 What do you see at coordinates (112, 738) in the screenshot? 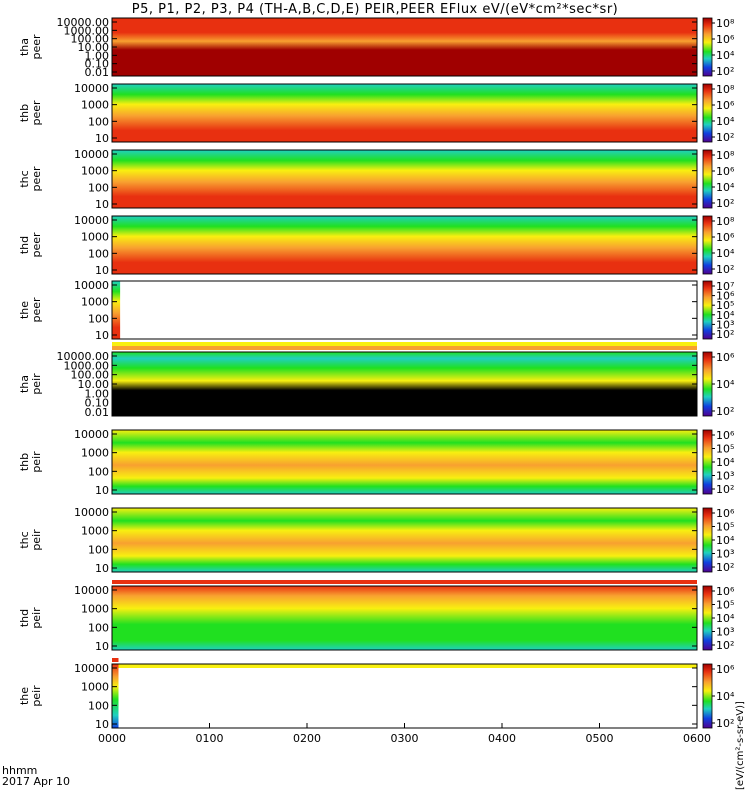
I see `xtick-label: 0000` at bounding box center [112, 738].